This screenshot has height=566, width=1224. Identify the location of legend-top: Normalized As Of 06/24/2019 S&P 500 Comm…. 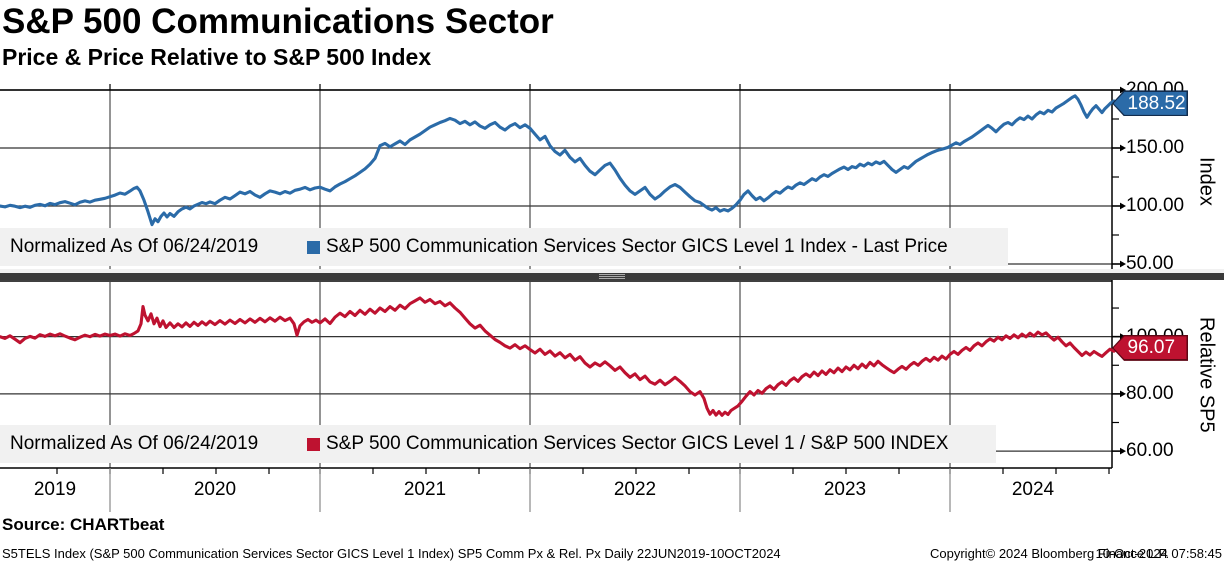
(504, 247).